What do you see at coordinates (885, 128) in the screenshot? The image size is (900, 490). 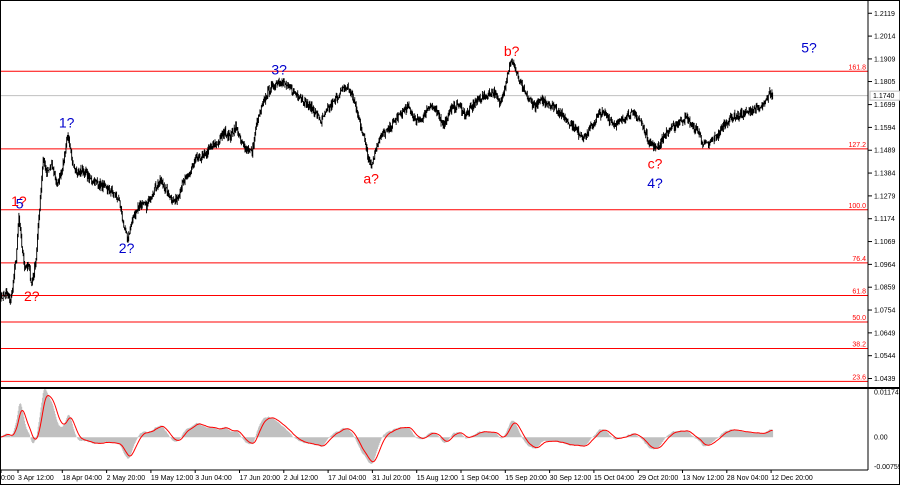 I see `price-tick-label-5: 1.1594` at bounding box center [885, 128].